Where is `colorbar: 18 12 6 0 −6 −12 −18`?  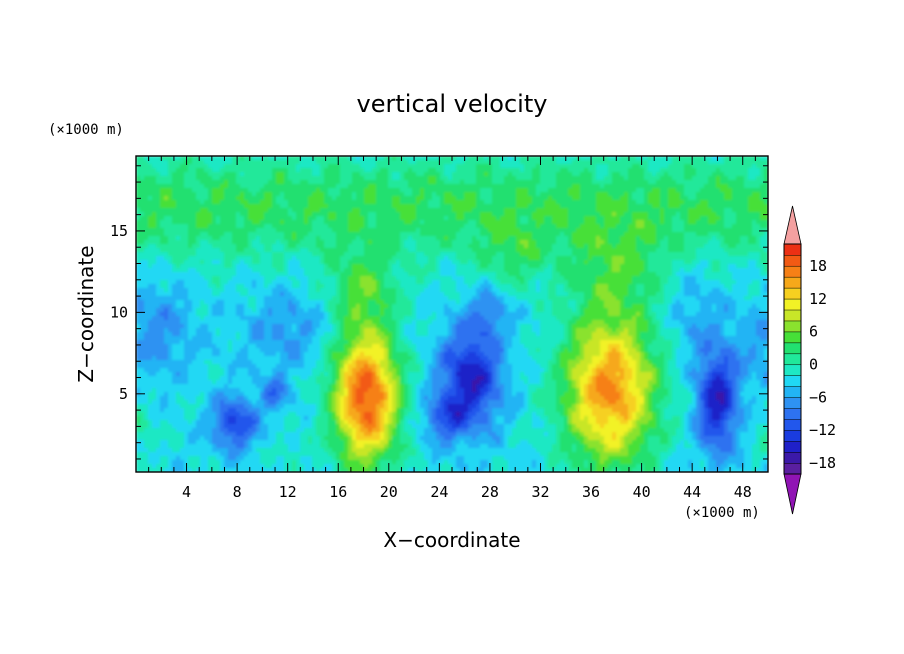 colorbar: 18 12 6 0 −6 −12 −18 is located at coordinates (809, 360).